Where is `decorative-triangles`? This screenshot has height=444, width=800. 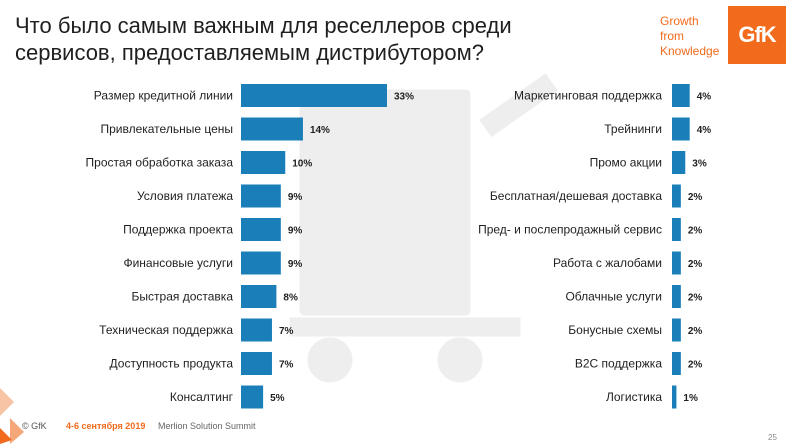
decorative-triangles is located at coordinates (12, 416).